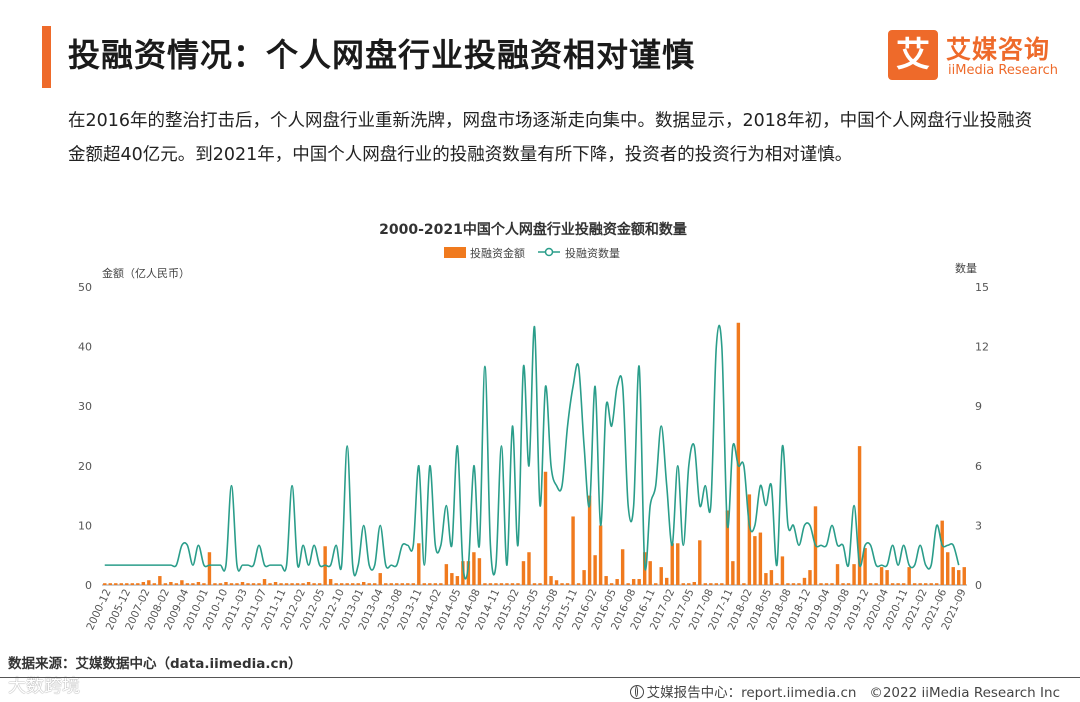 The image size is (1080, 702). I want to click on chart-title: 2000-2021中国个人网盘行业投融资金额和数量, so click(533, 229).